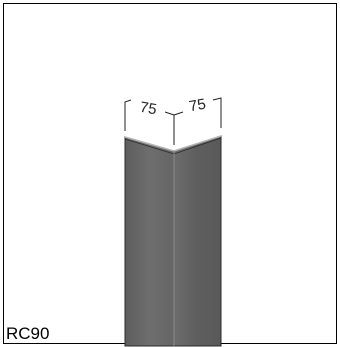 Image resolution: width=340 pixels, height=347 pixels. What do you see at coordinates (197, 106) in the screenshot?
I see `right-flange-dimension: 75` at bounding box center [197, 106].